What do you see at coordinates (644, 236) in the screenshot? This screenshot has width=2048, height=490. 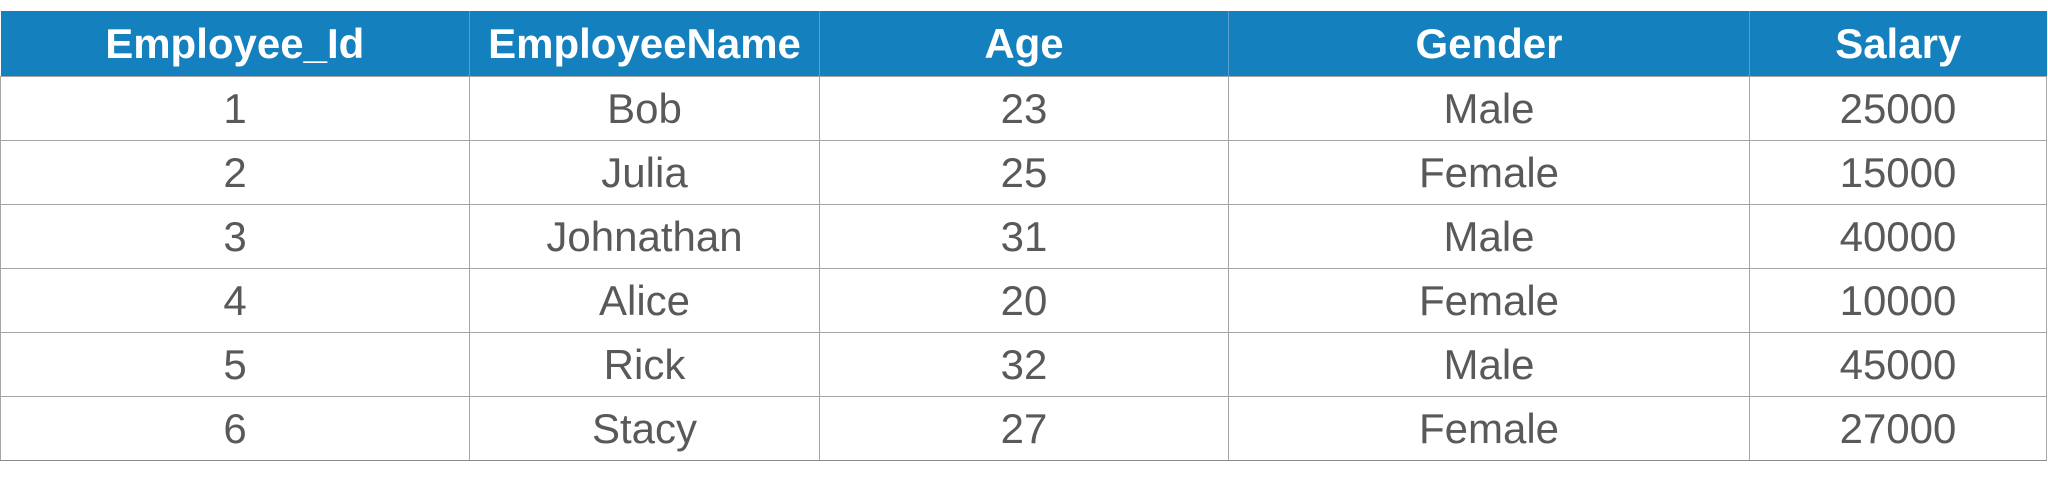 I see `cell-employee-name: Johnathan` at bounding box center [644, 236].